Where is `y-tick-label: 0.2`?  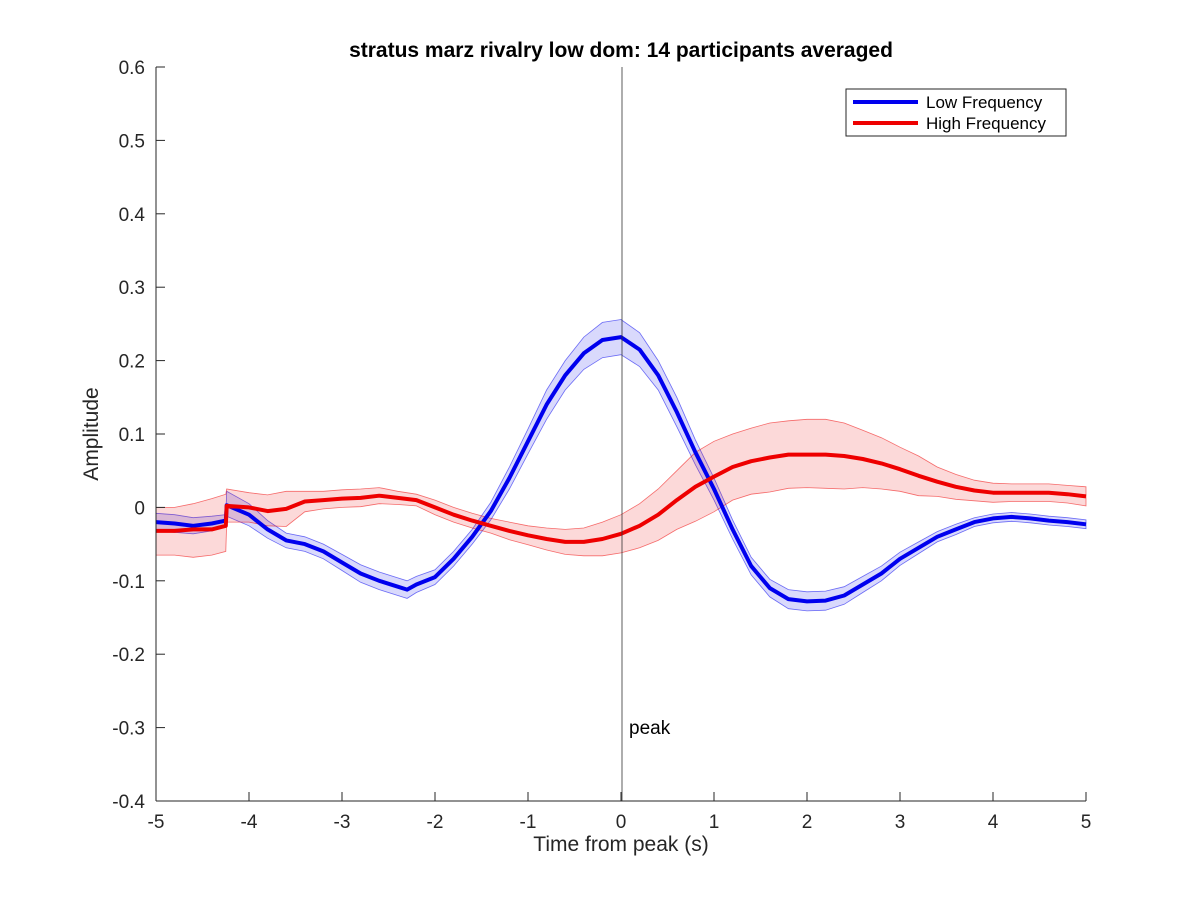 y-tick-label: 0.2 is located at coordinates (132, 362).